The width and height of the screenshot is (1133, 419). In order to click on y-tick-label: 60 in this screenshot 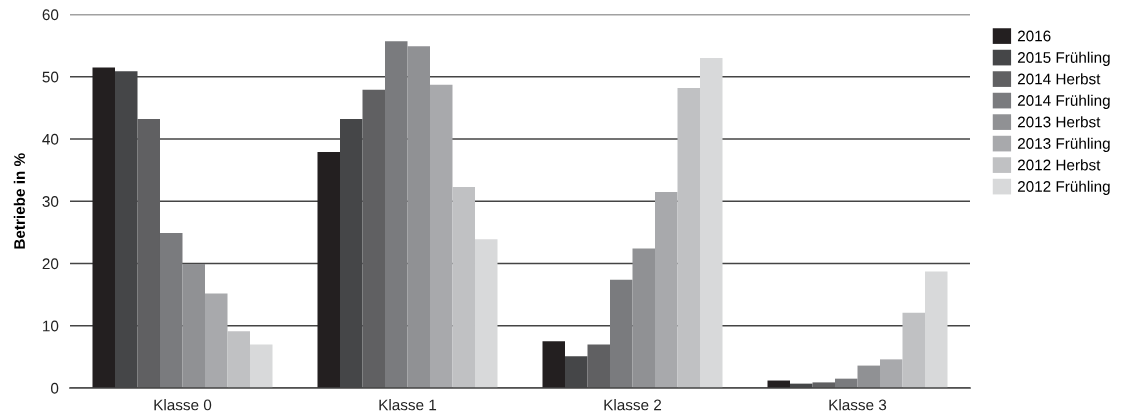, I will do `click(50, 15)`.